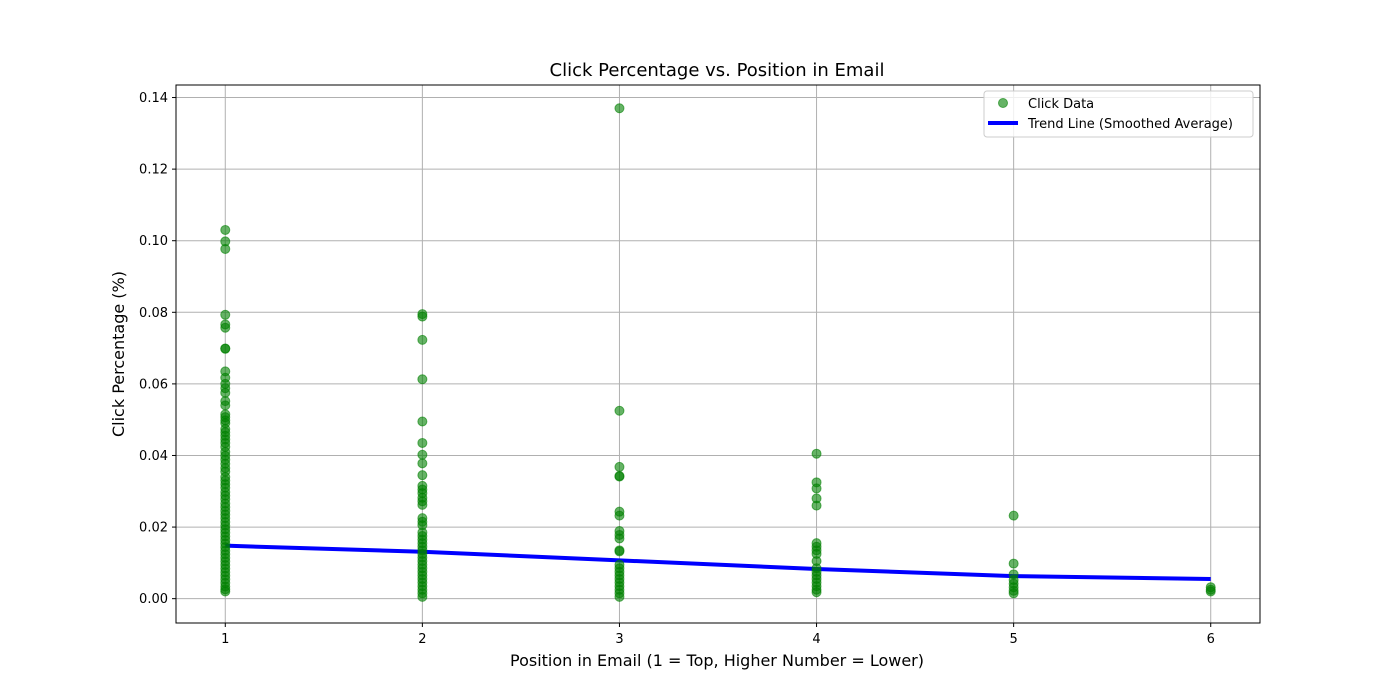 The height and width of the screenshot is (700, 1400). What do you see at coordinates (118, 354) in the screenshot?
I see `y-axis-label: Click Percentage (%)` at bounding box center [118, 354].